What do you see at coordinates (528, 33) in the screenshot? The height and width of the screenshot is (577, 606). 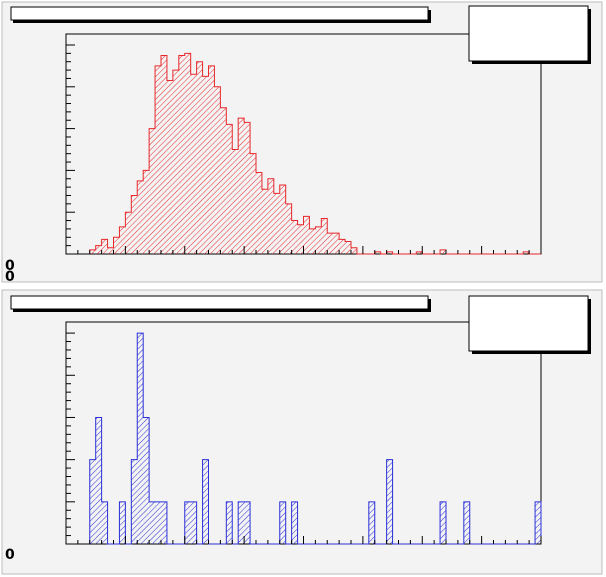 I see `pad-top-stats-box` at bounding box center [528, 33].